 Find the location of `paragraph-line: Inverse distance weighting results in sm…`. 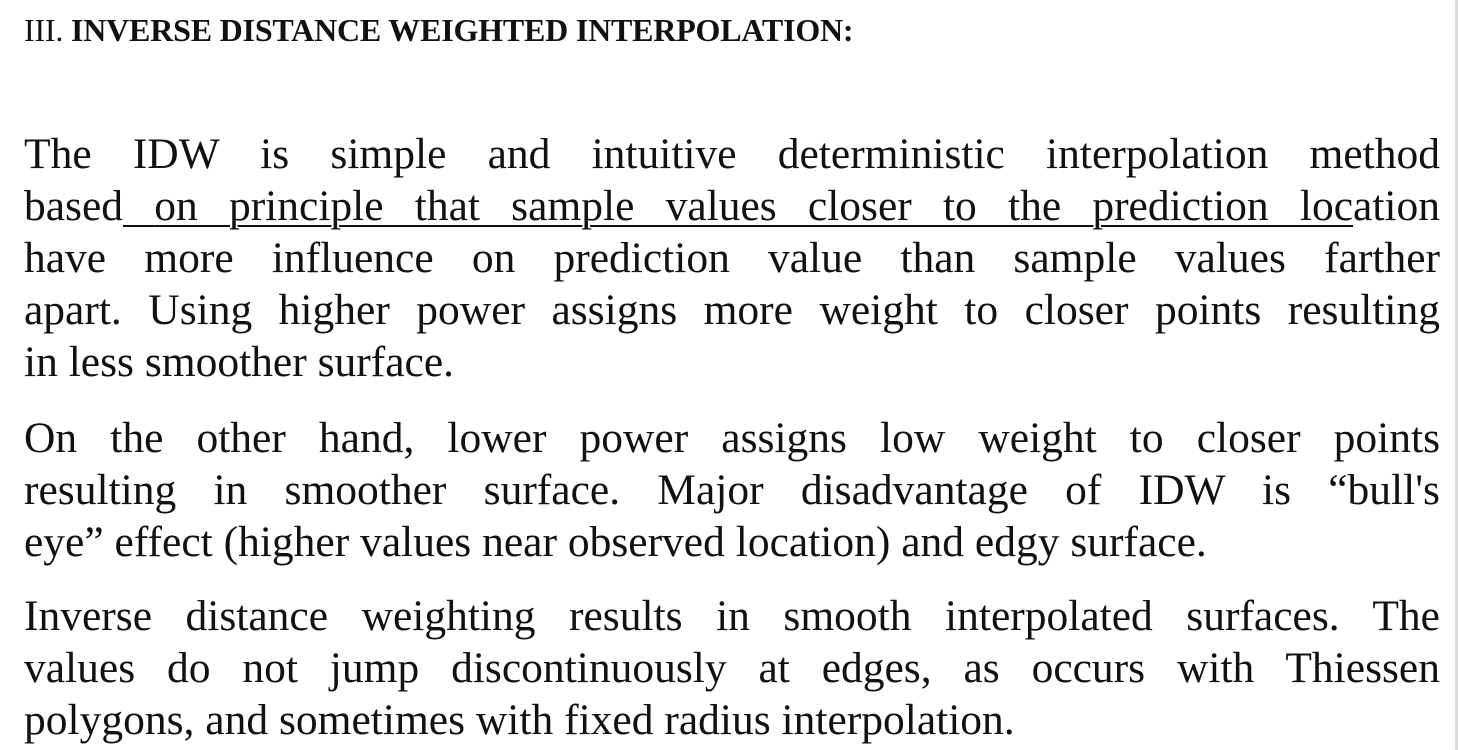

paragraph-line: Inverse distance weighting results in sm… is located at coordinates (732, 616).